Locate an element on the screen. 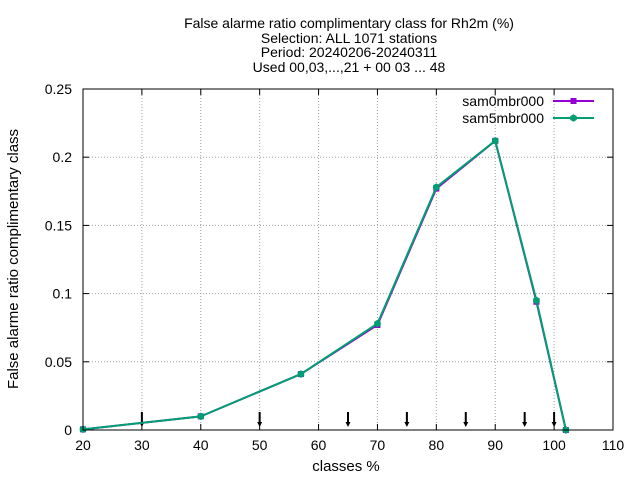 The height and width of the screenshot is (480, 640). x-tick-label: 100 is located at coordinates (554, 445).